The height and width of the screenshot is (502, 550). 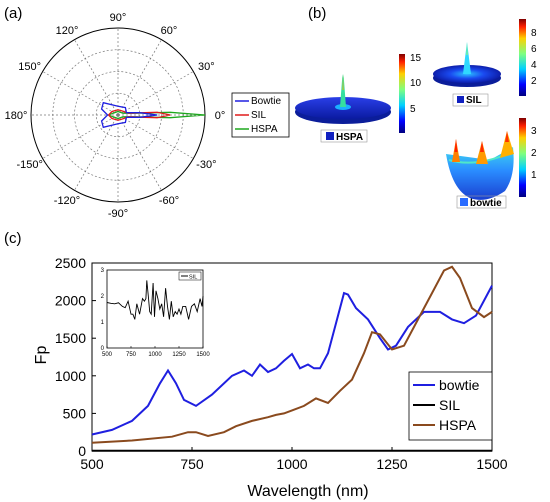 What do you see at coordinates (528, 157) in the screenshot?
I see `colorbar-bowtie: 3 2 1` at bounding box center [528, 157].